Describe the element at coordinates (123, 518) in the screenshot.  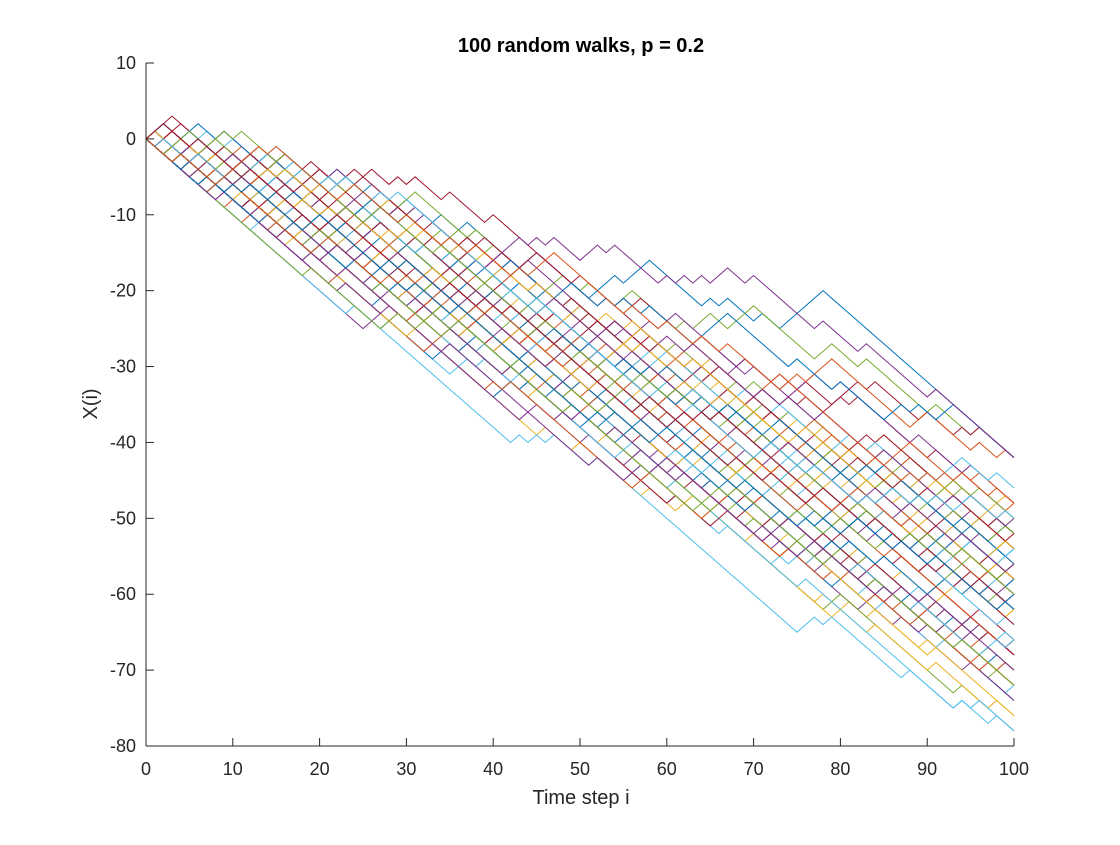
I see `y-tick-label: -50` at that location.